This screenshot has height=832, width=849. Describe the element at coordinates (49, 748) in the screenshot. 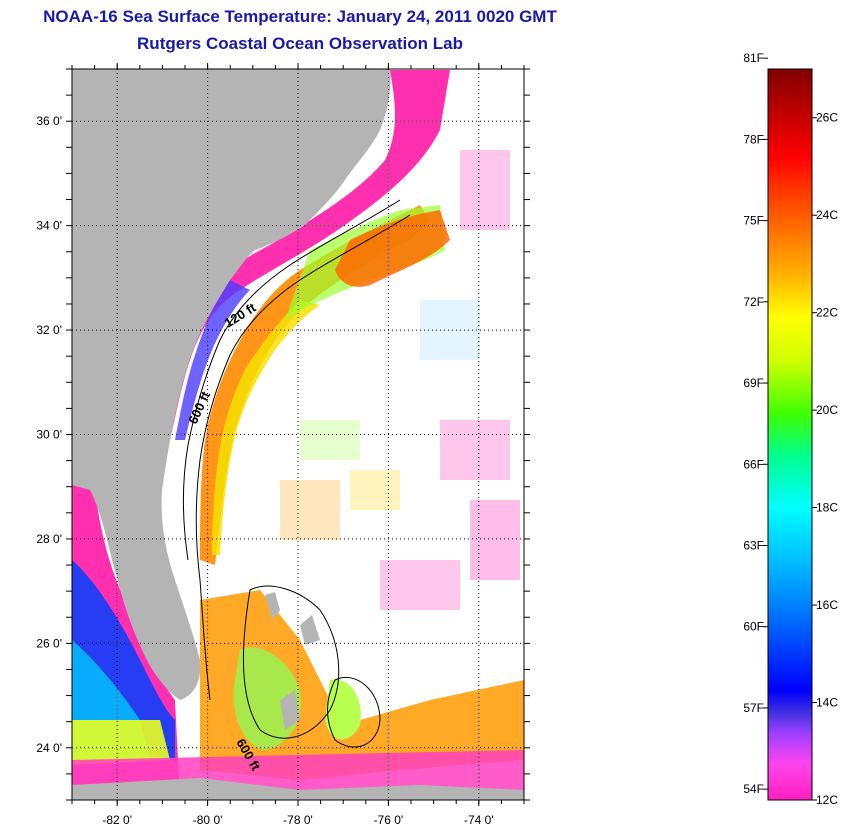

I see `lat-tick-label: 24 0'` at that location.